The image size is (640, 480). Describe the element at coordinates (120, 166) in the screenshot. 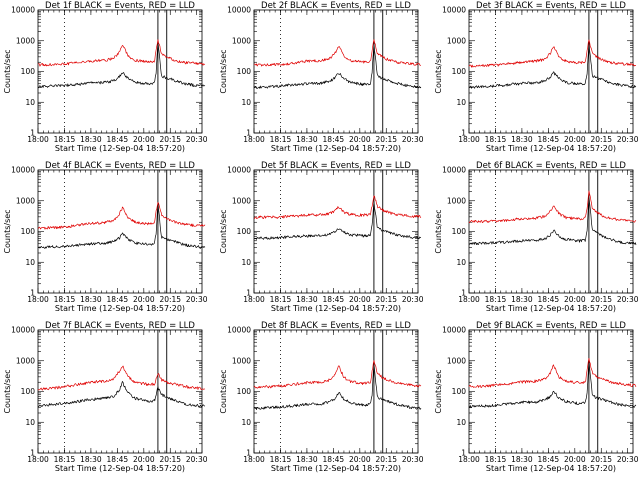

I see `panel-title: Det 4f BLACK = Events, RED = LLD` at that location.